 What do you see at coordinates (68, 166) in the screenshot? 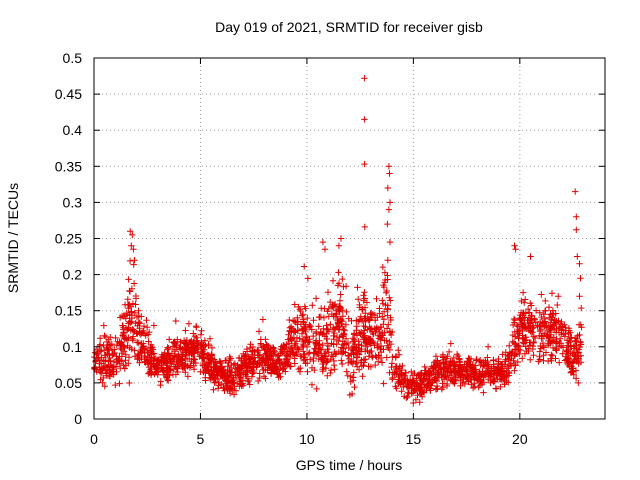
I see `y-tick-label: 0.35` at bounding box center [68, 166].